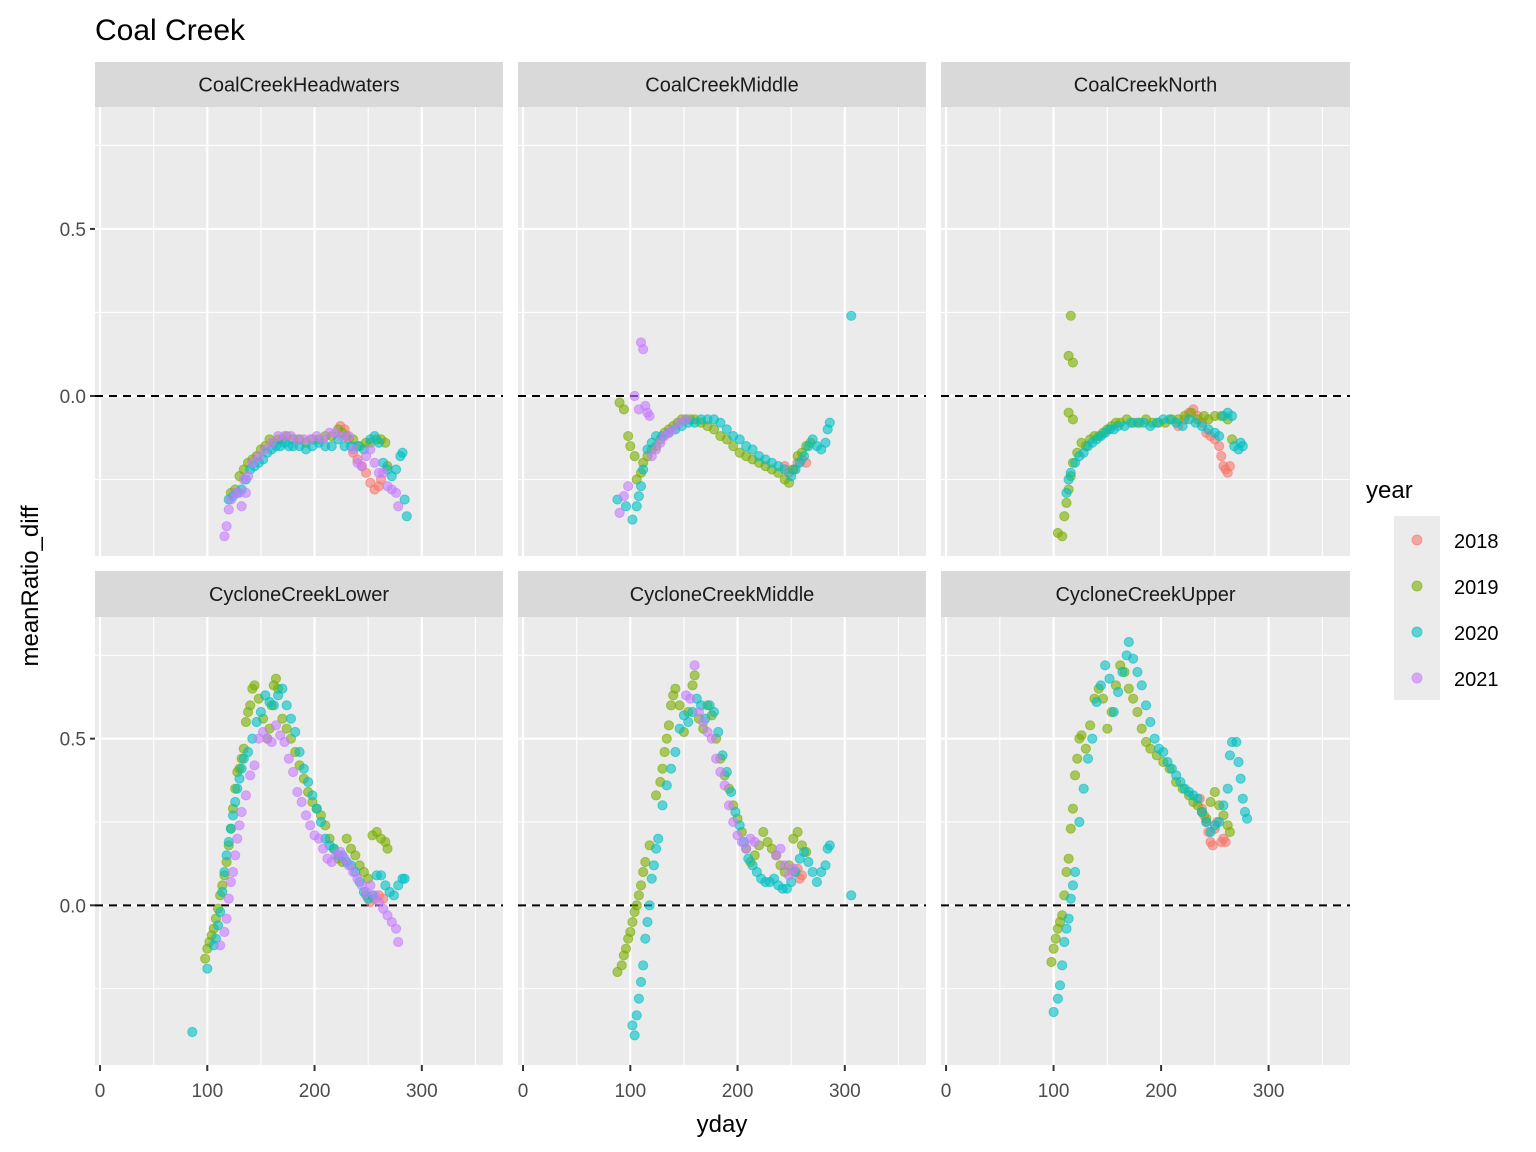  What do you see at coordinates (281, 309) in the screenshot?
I see `facet-panel-CoalCreekHeadwaters: CoalCreekHeadwaters 0.0 0.5` at bounding box center [281, 309].